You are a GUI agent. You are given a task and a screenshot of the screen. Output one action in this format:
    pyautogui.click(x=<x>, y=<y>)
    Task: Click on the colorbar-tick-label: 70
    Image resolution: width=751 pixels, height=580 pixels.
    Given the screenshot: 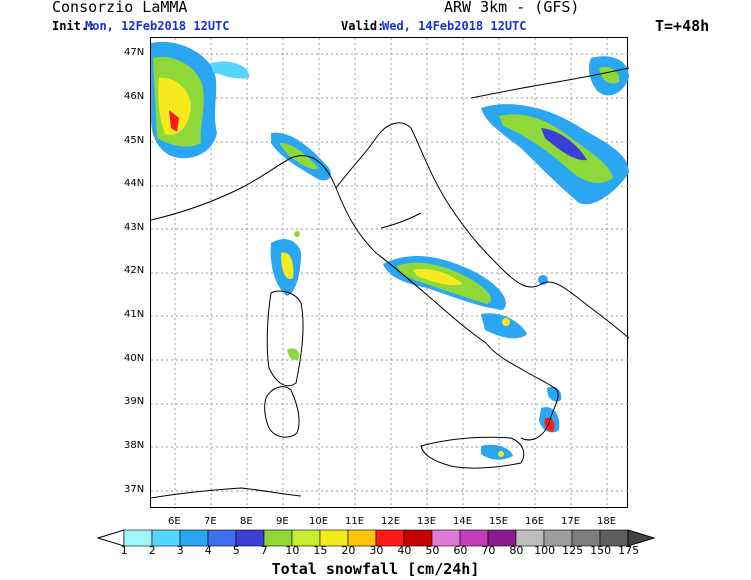 What is the action you would take?
    pyautogui.click(x=488, y=550)
    